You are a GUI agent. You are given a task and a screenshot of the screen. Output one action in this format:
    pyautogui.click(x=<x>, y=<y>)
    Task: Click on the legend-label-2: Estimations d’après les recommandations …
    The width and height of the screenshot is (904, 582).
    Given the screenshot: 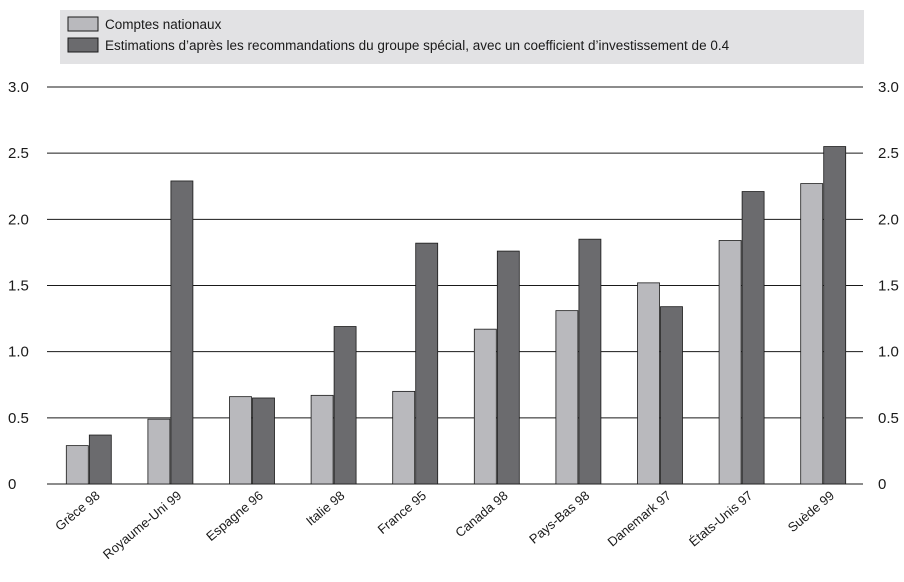 What is the action you would take?
    pyautogui.click(x=417, y=45)
    